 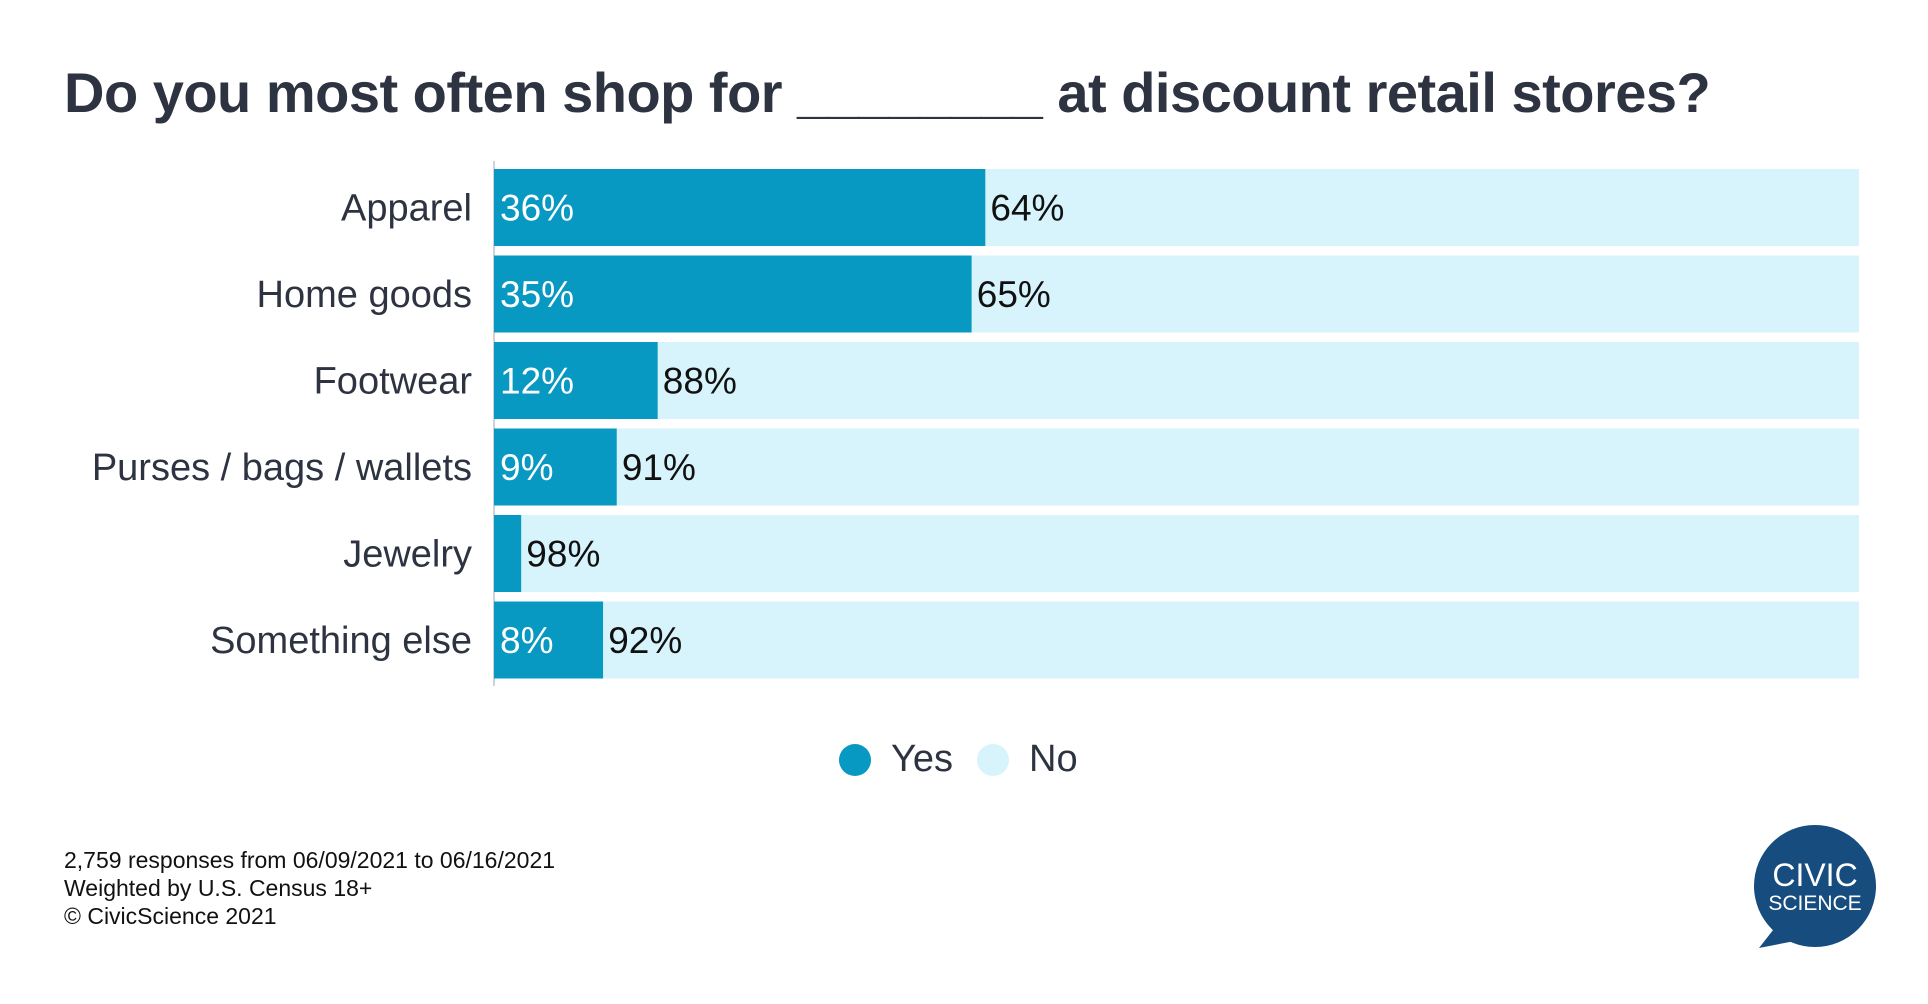 What do you see at coordinates (855, 759) in the screenshot?
I see `legend-yes-swatch` at bounding box center [855, 759].